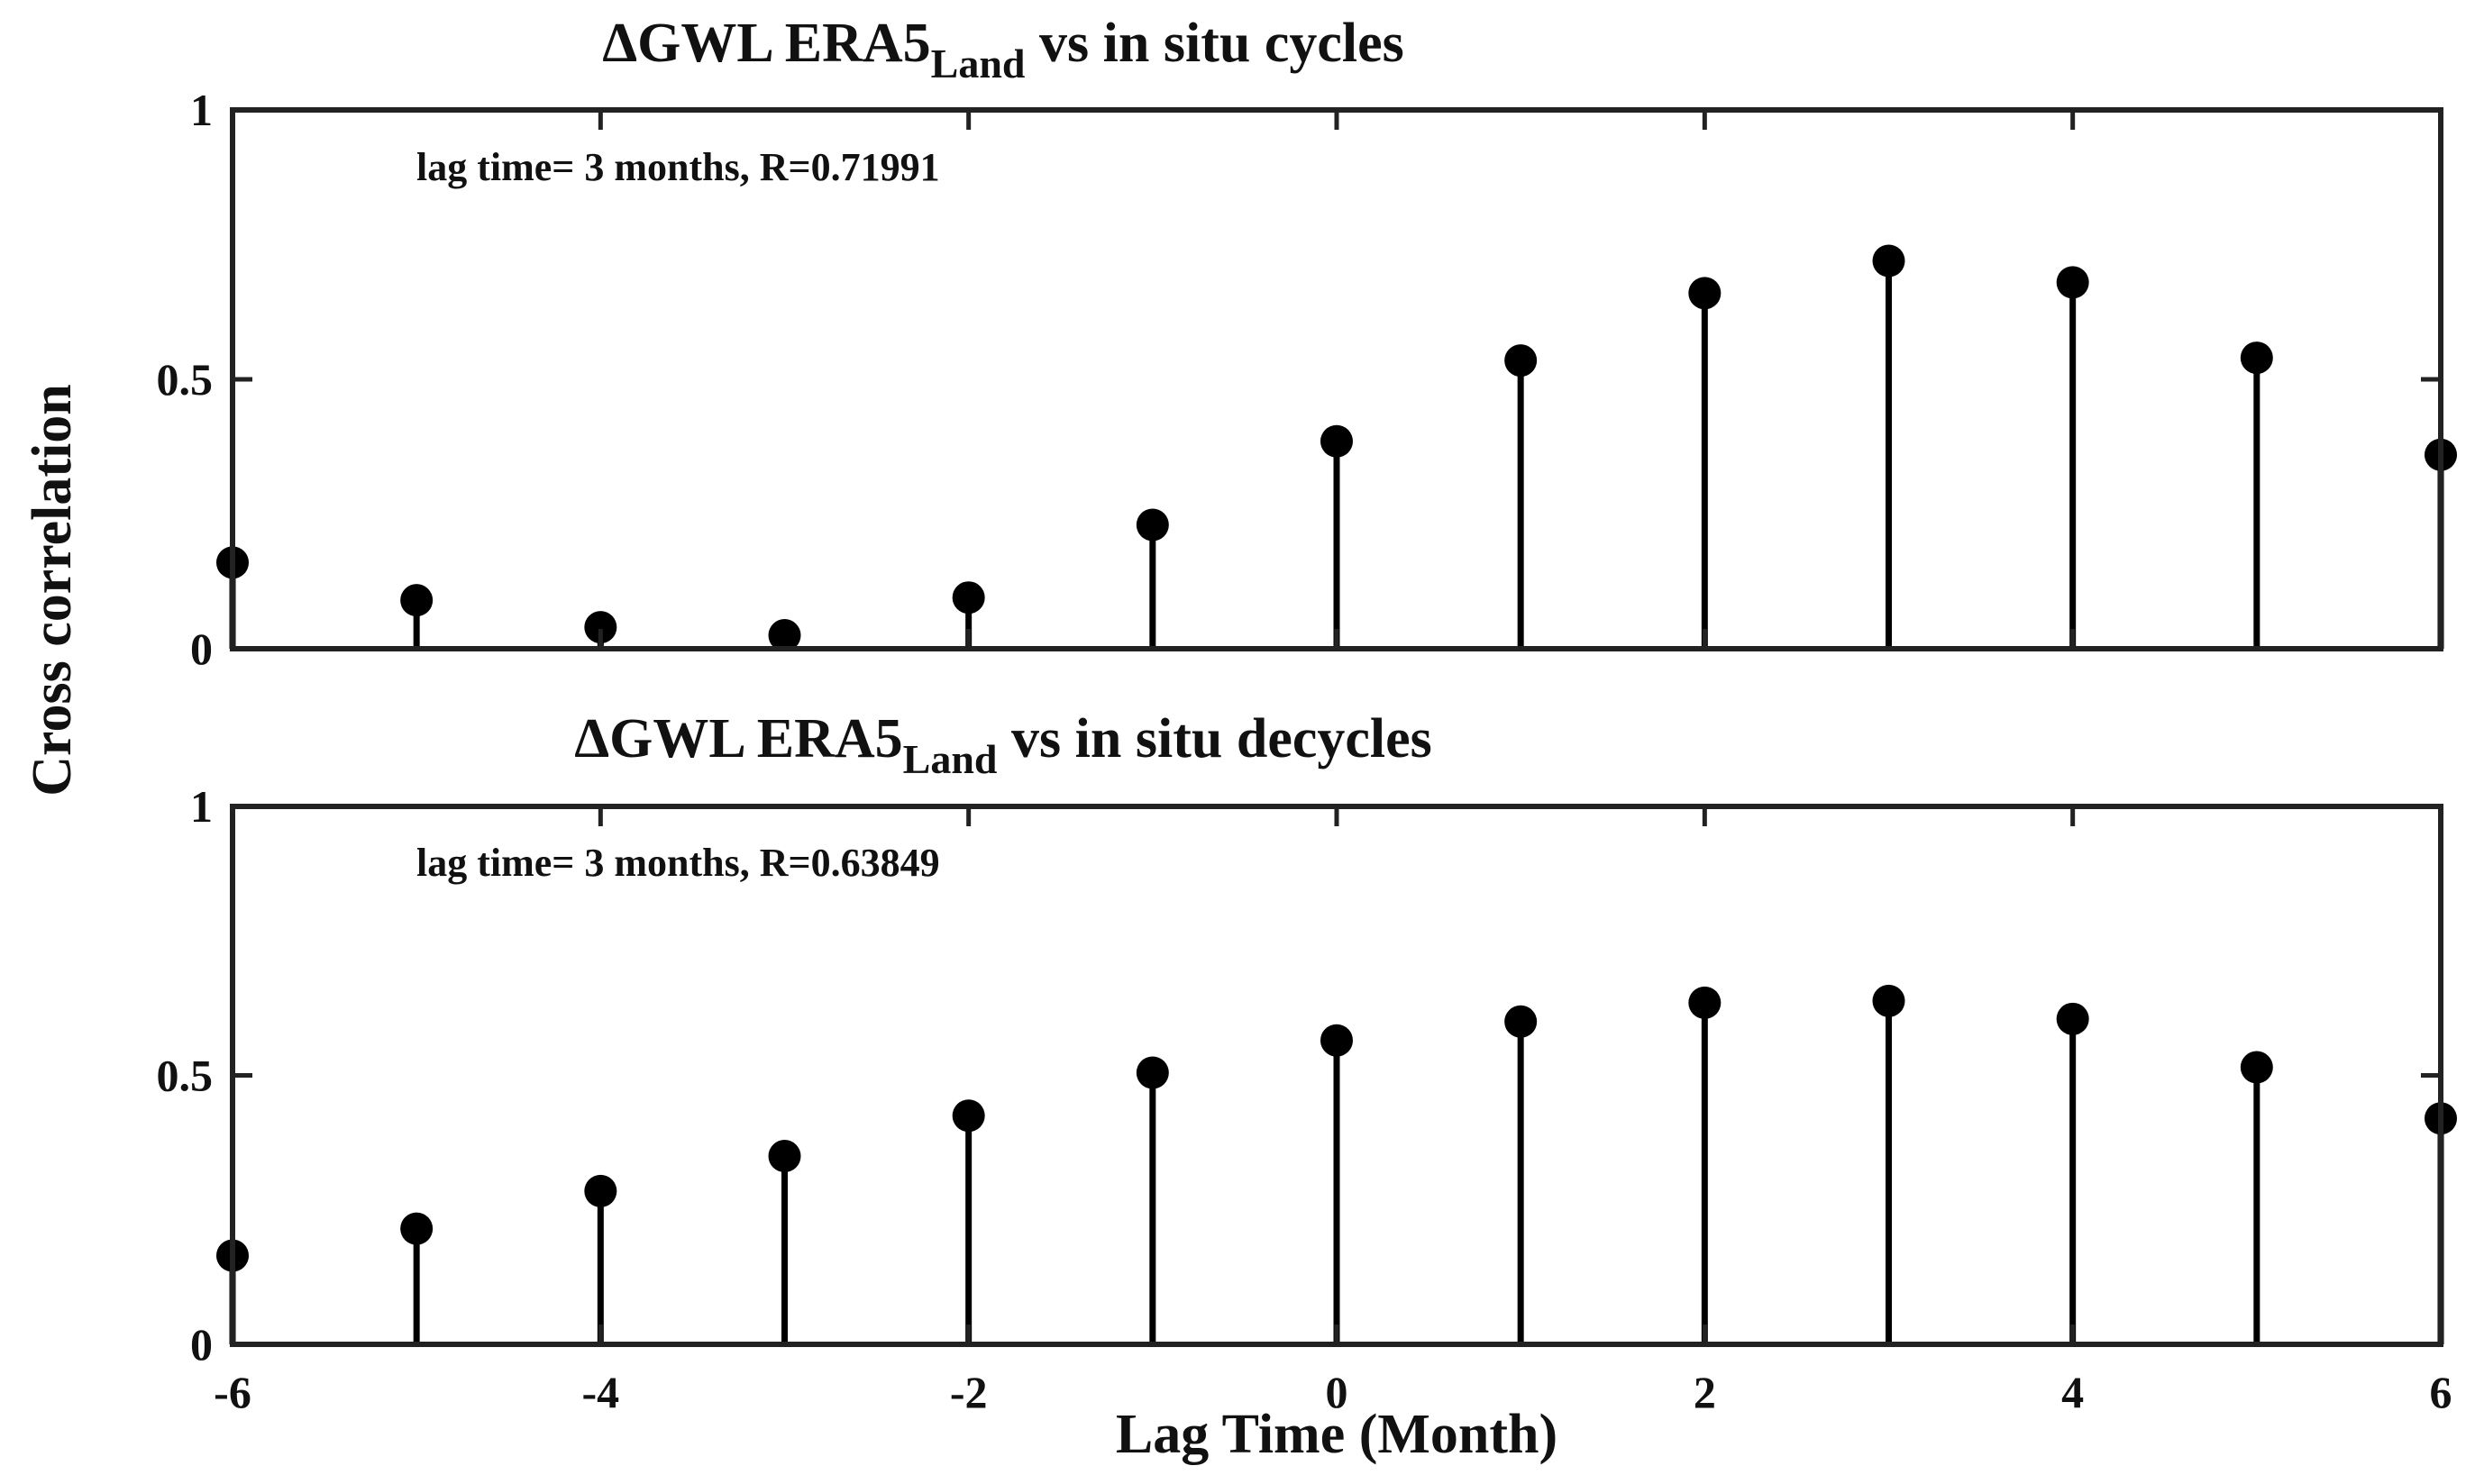  Describe the element at coordinates (601, 1392) in the screenshot. I see `x-tick-label: -4` at that location.